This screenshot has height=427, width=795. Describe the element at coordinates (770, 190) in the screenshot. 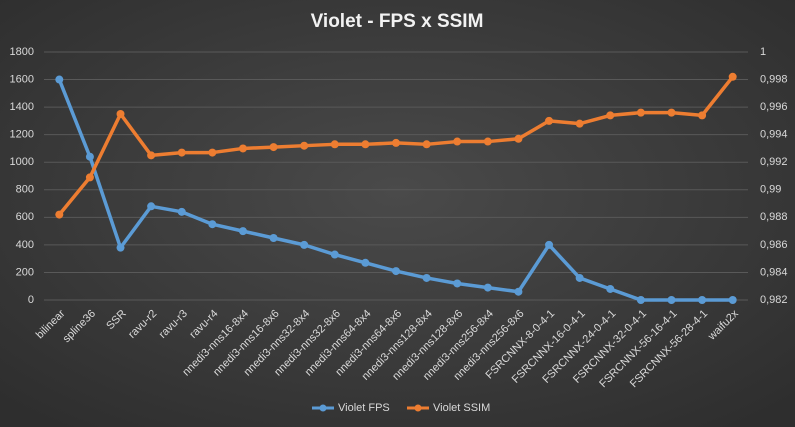

I see `y2-tick-label: 0,99` at that location.